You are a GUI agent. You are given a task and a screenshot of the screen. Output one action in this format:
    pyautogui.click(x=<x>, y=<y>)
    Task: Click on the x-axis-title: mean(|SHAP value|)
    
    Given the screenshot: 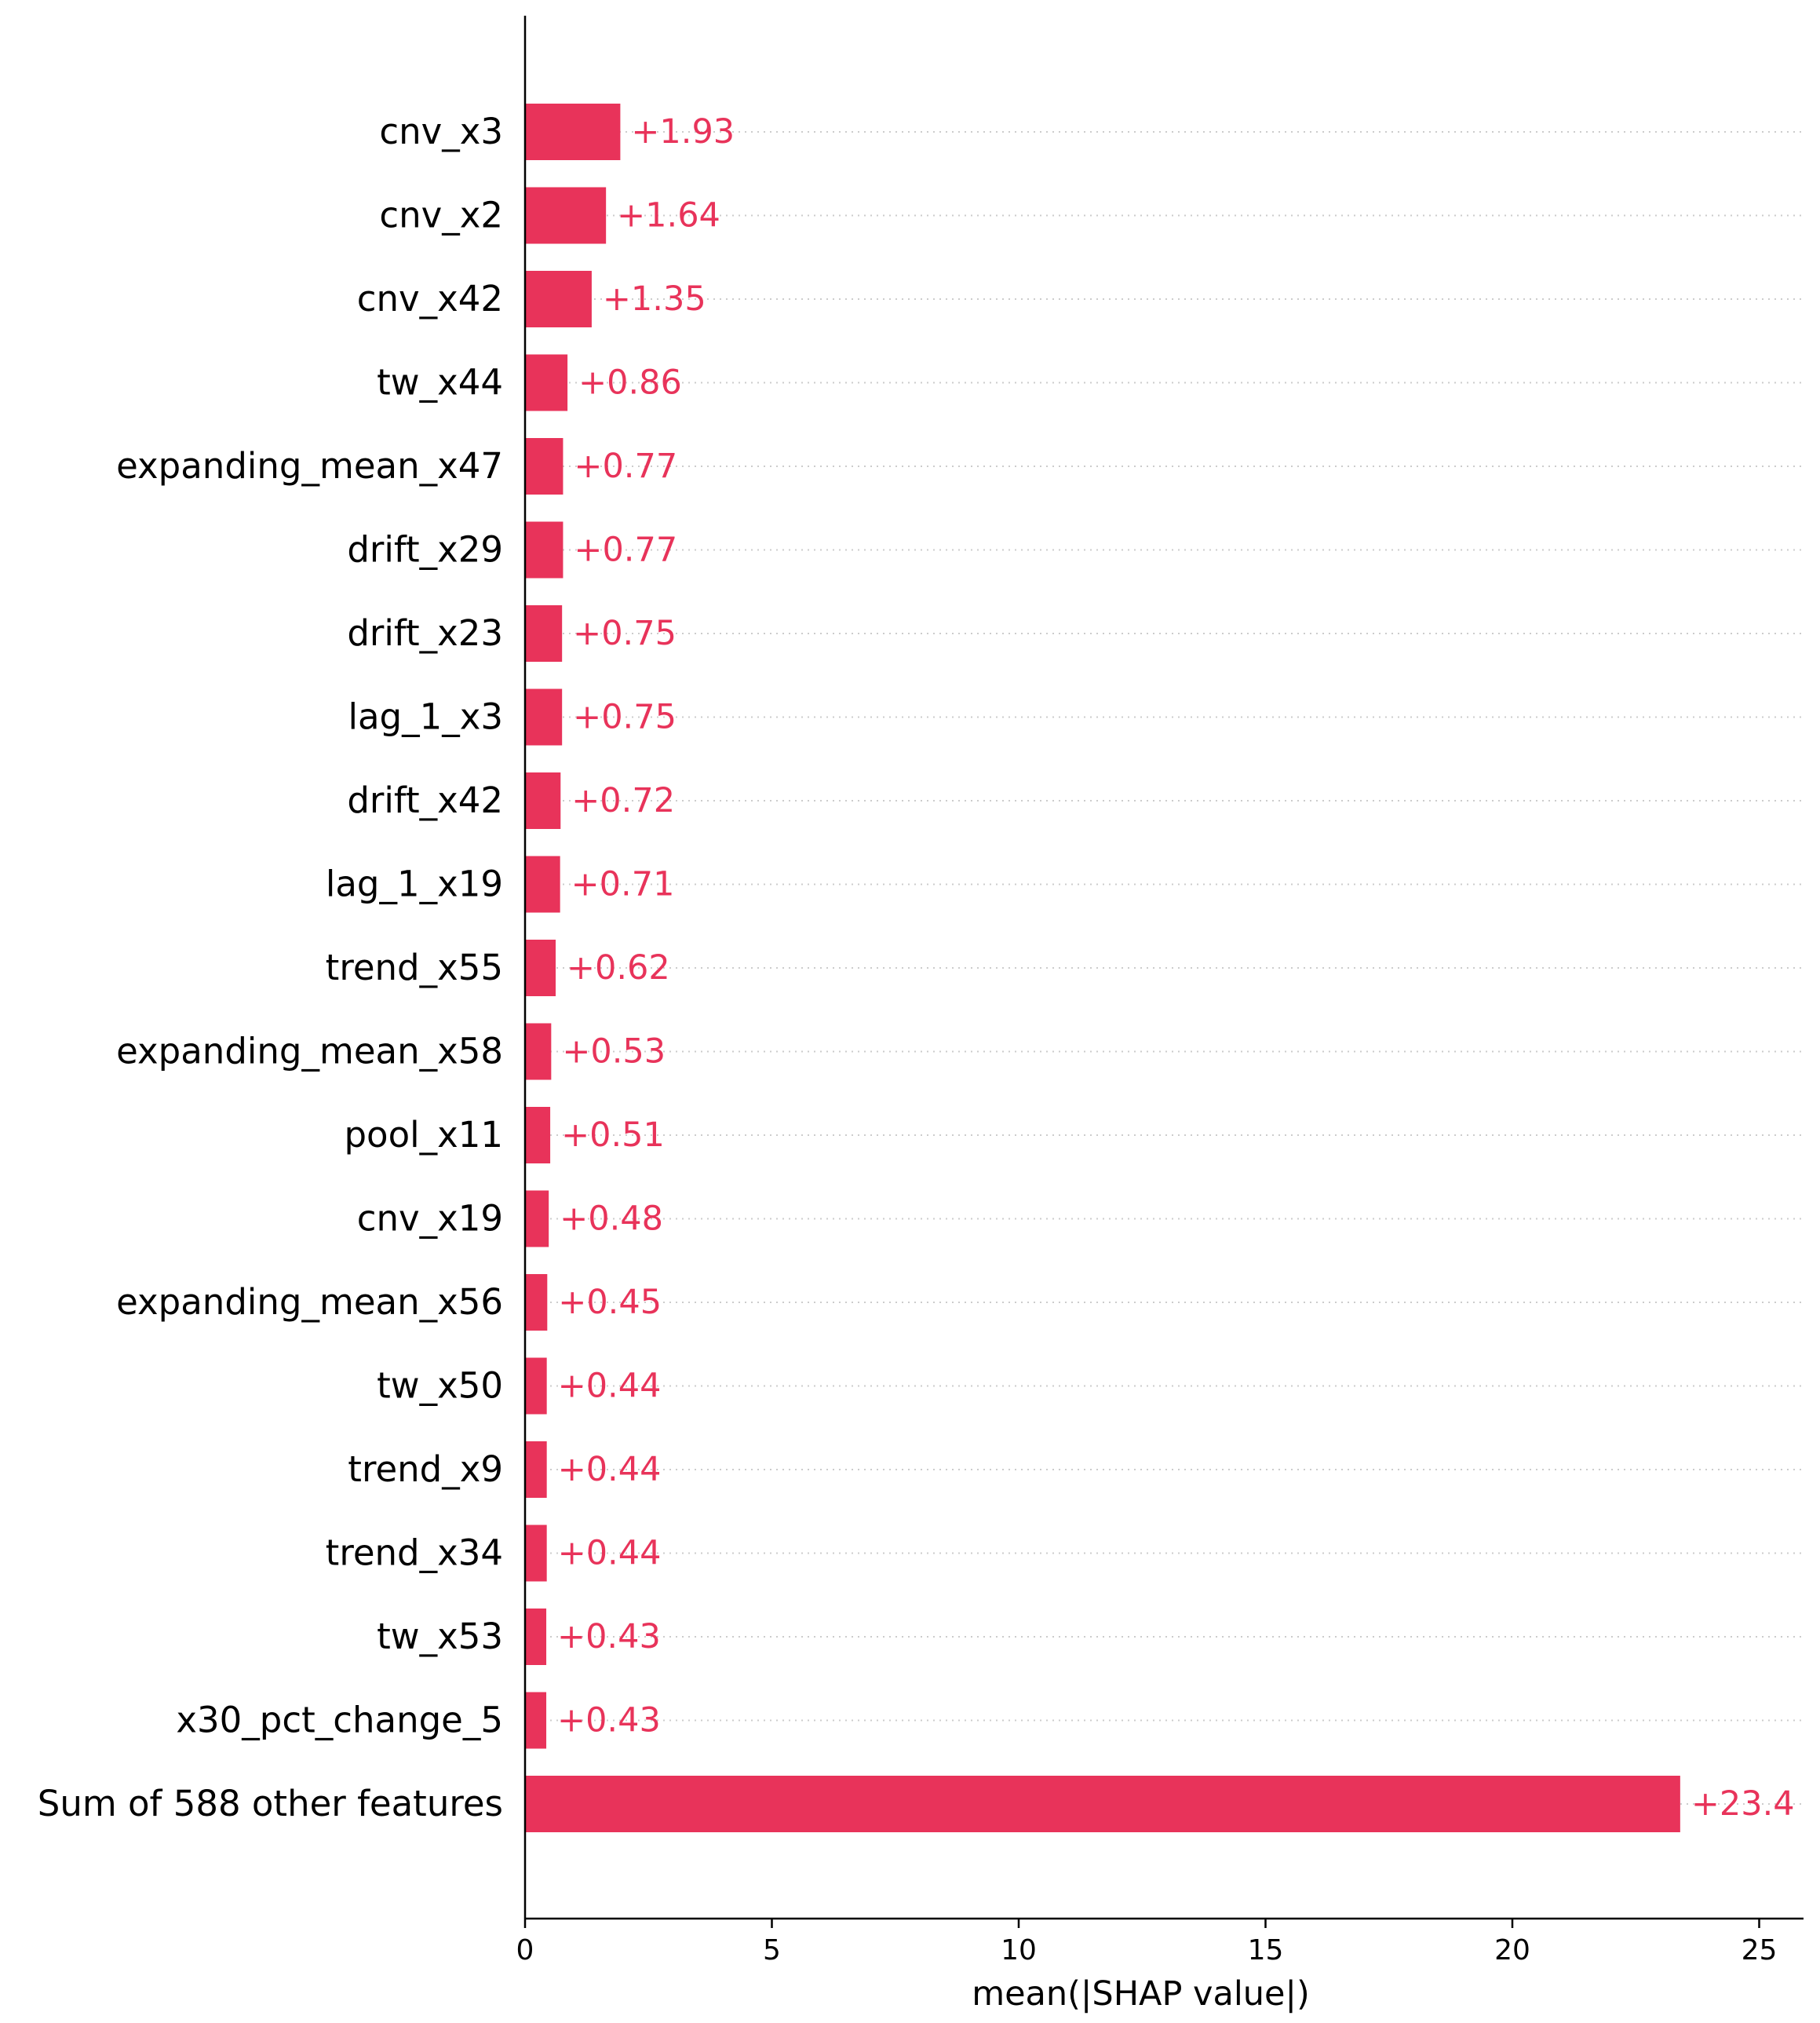 What is the action you would take?
    pyautogui.click(x=1141, y=1994)
    